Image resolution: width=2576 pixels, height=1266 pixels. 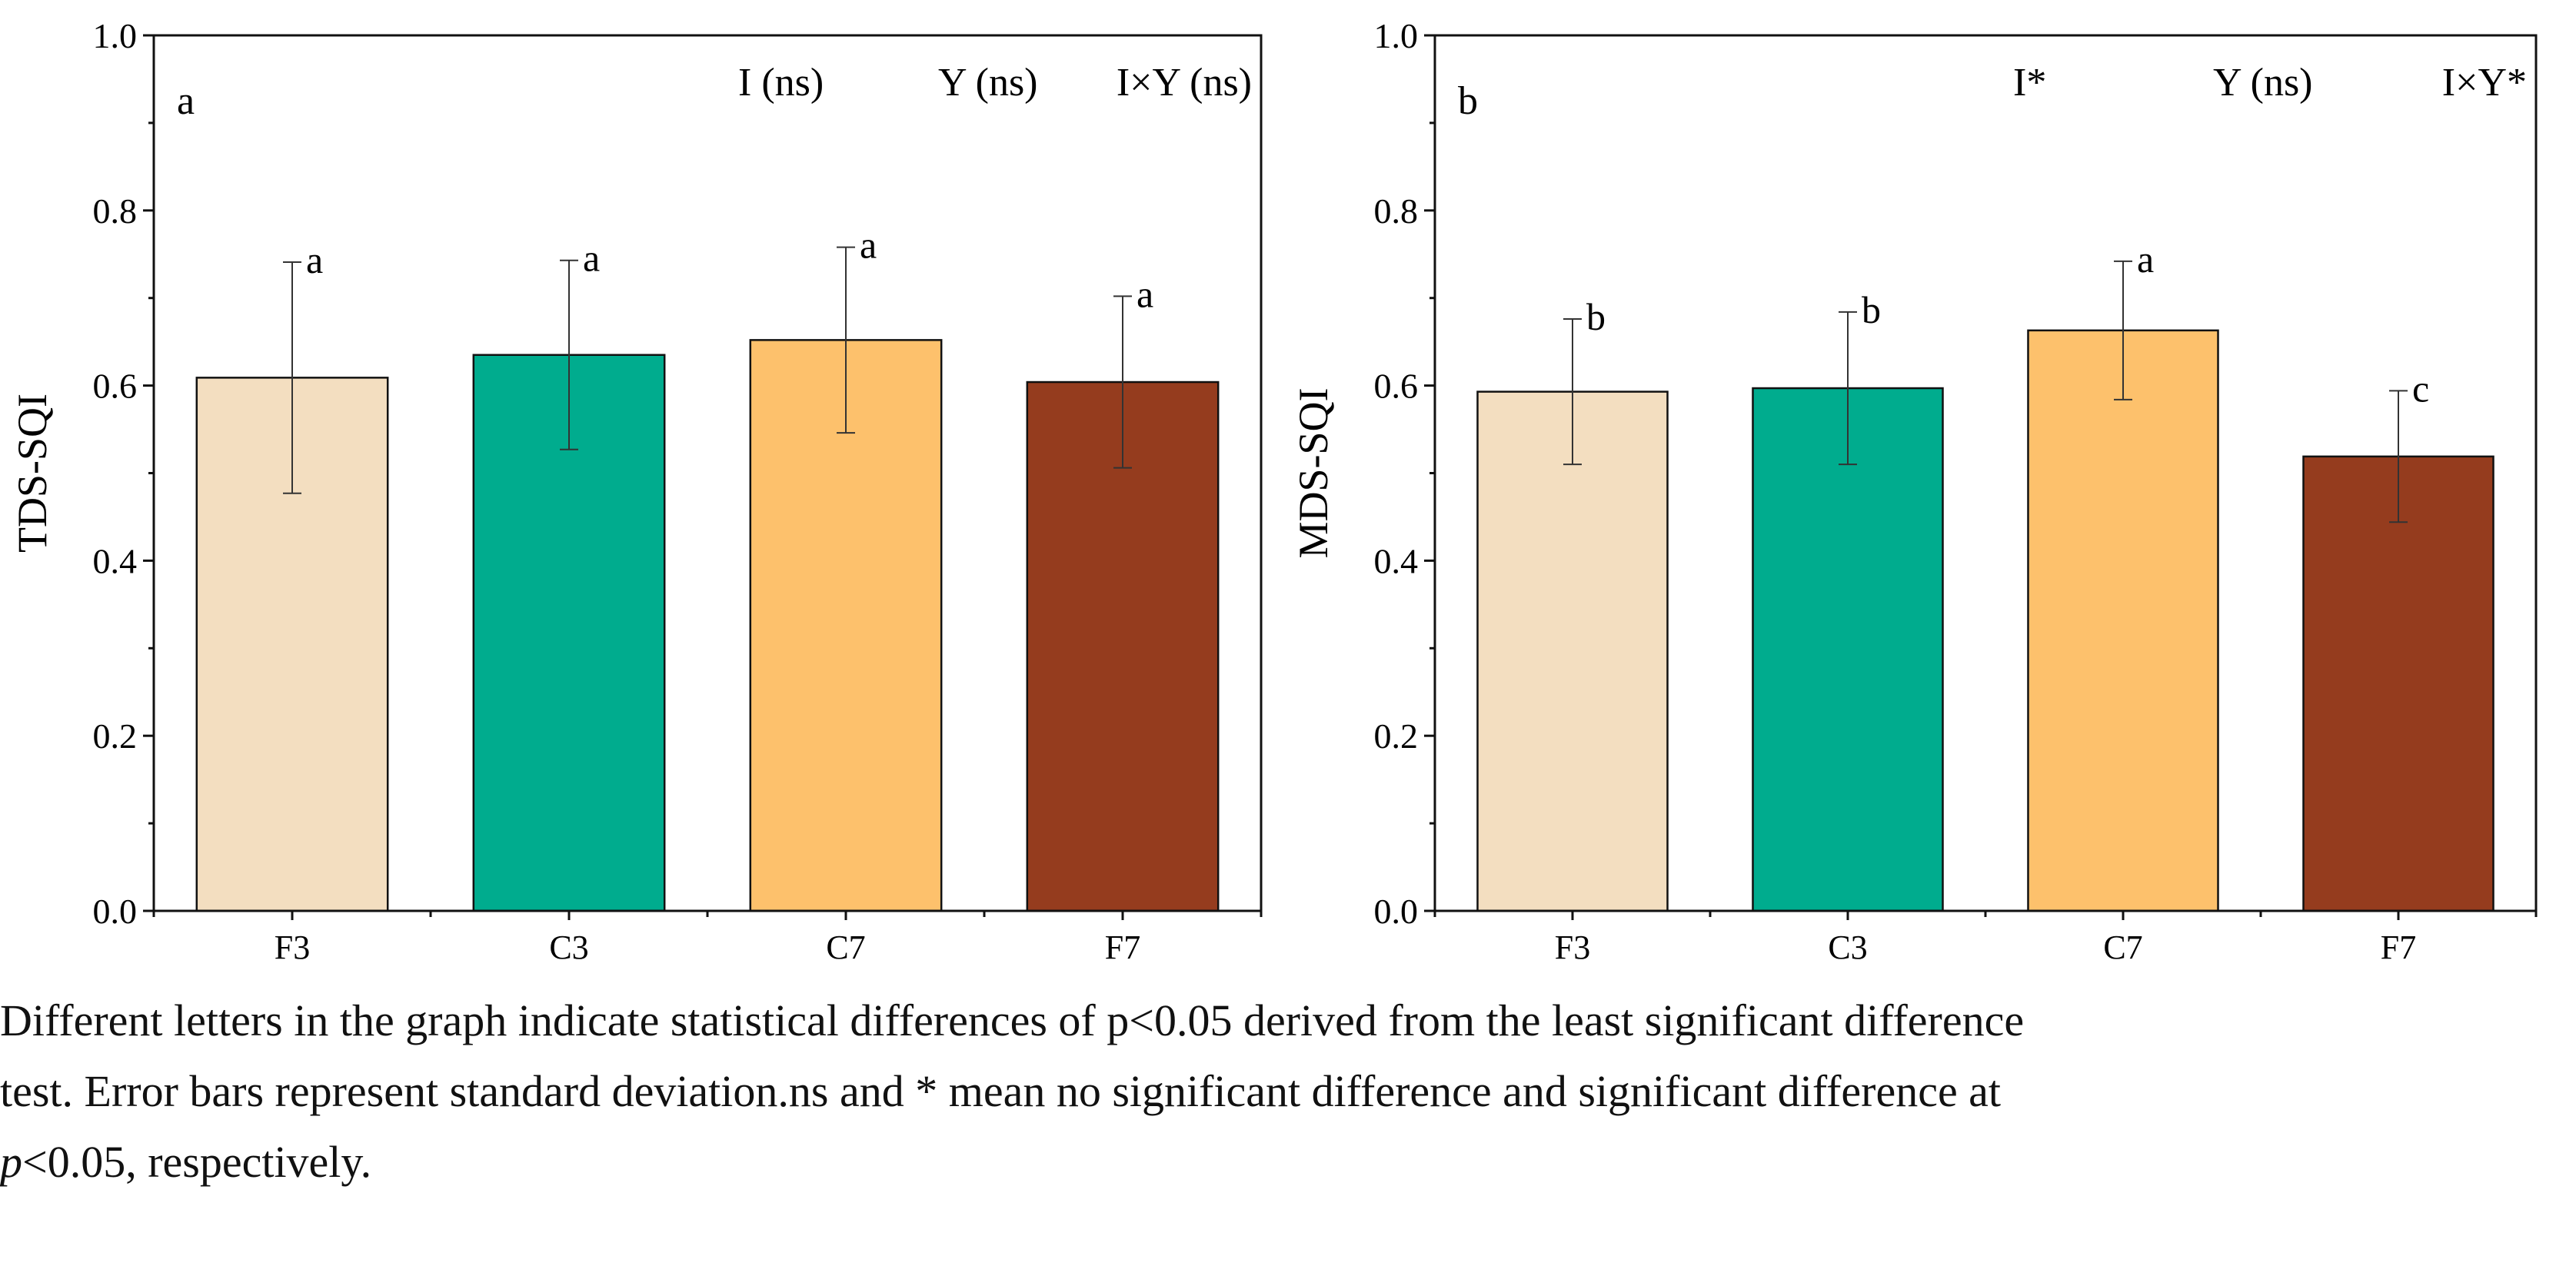 I want to click on caption-p-italic: p, so click(x=11, y=1162).